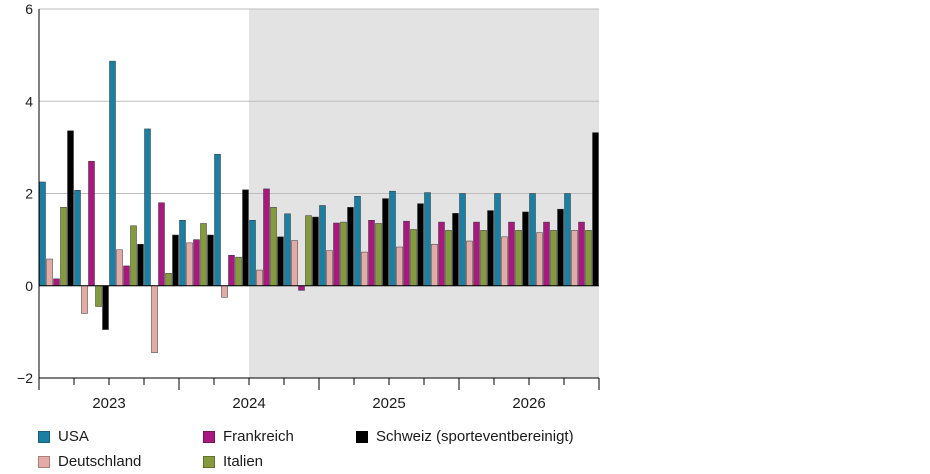  What do you see at coordinates (209, 436) in the screenshot?
I see `legend-swatch-frankreich` at bounding box center [209, 436].